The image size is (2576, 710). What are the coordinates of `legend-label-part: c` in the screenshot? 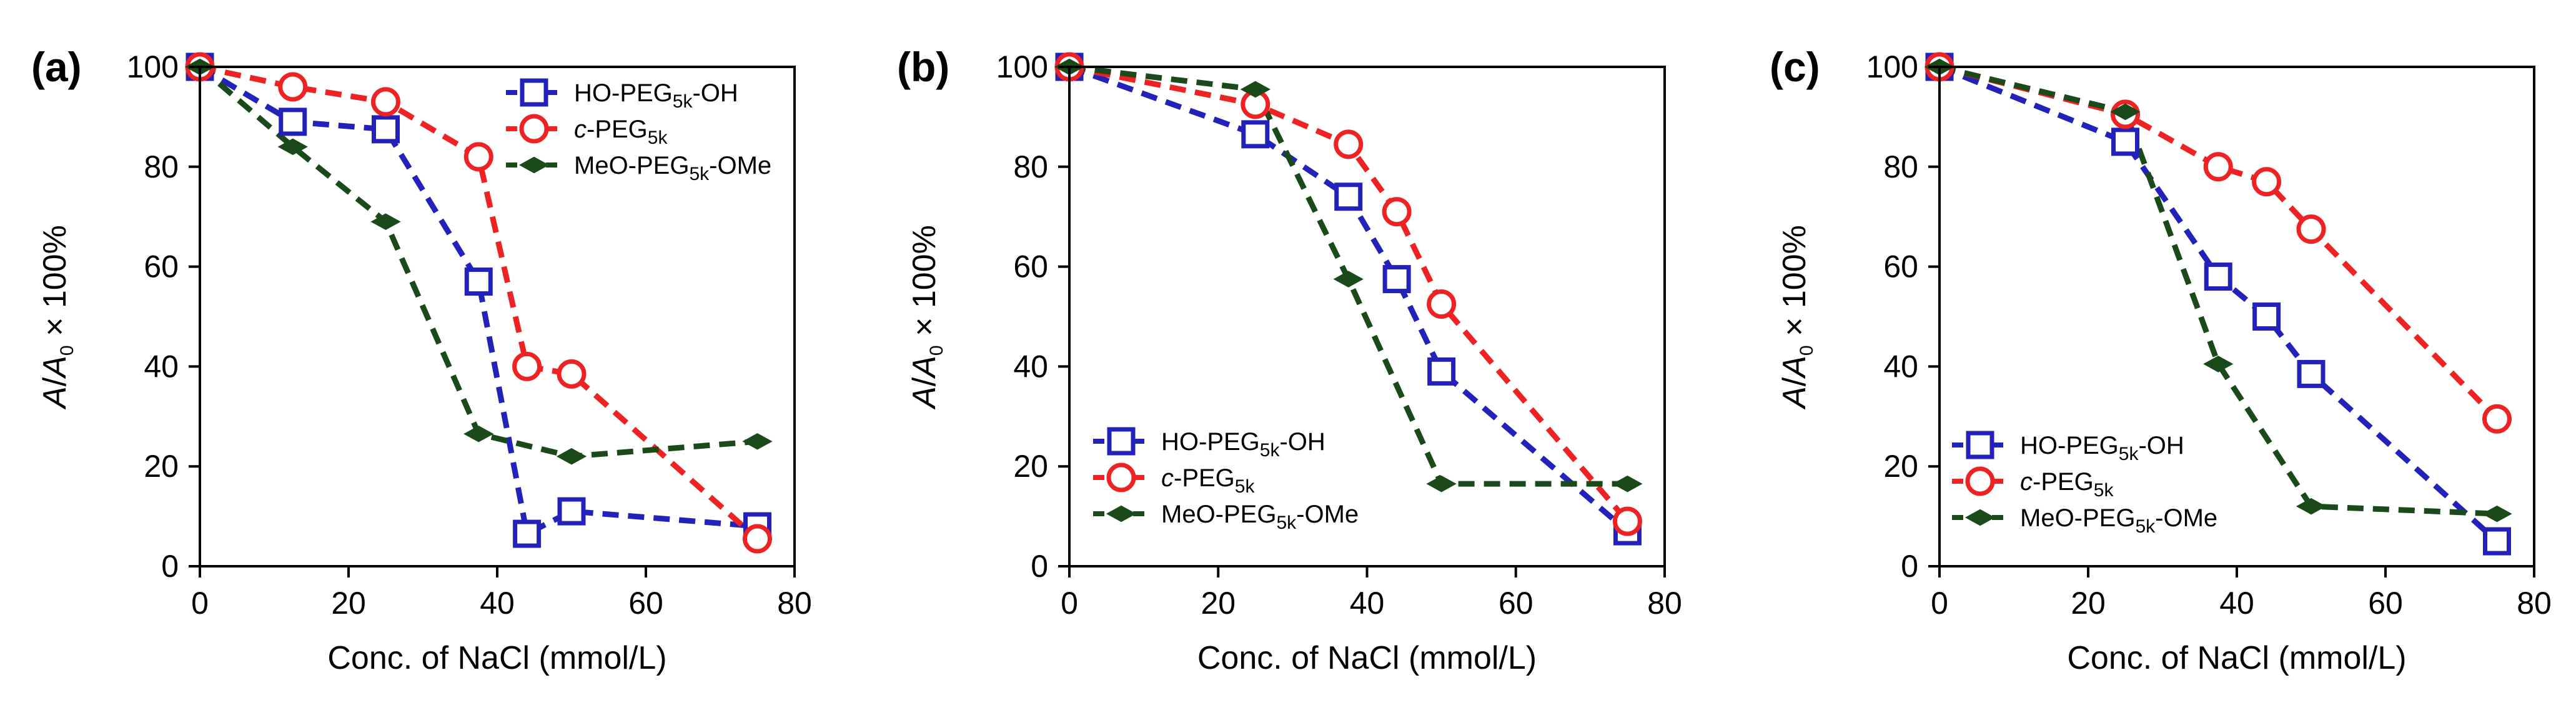 It's located at (1167, 478).